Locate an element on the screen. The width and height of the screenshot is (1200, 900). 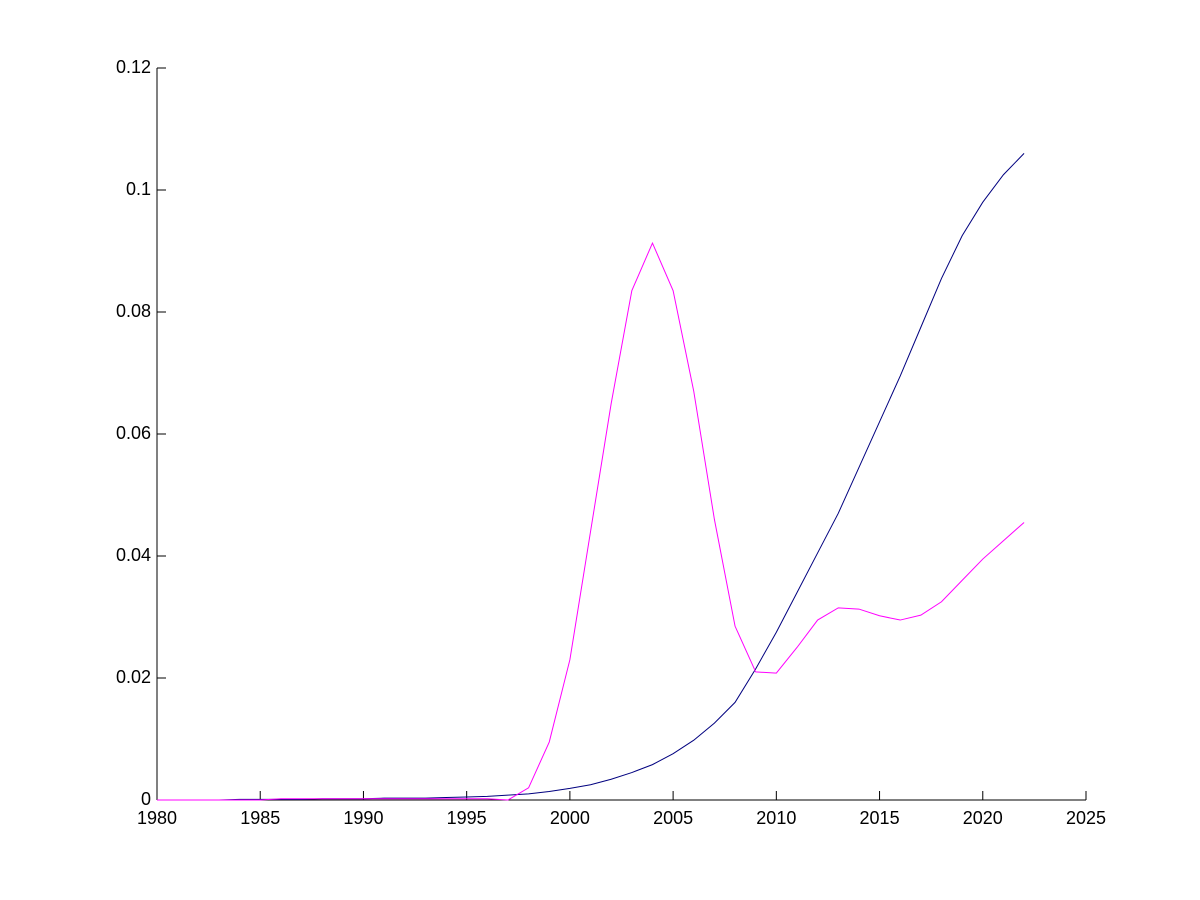
y-tick-label: 0.06 is located at coordinates (133, 433).